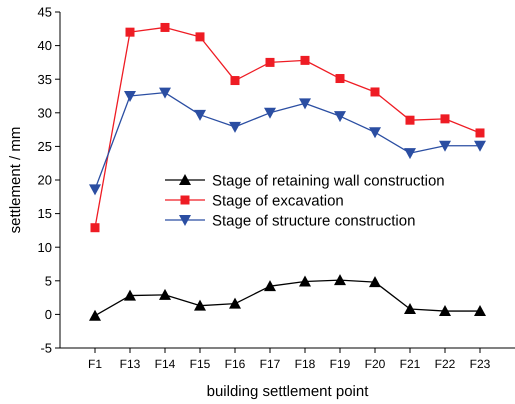 This screenshot has width=515, height=404. What do you see at coordinates (45, 146) in the screenshot?
I see `y-tick-label: 25` at bounding box center [45, 146].